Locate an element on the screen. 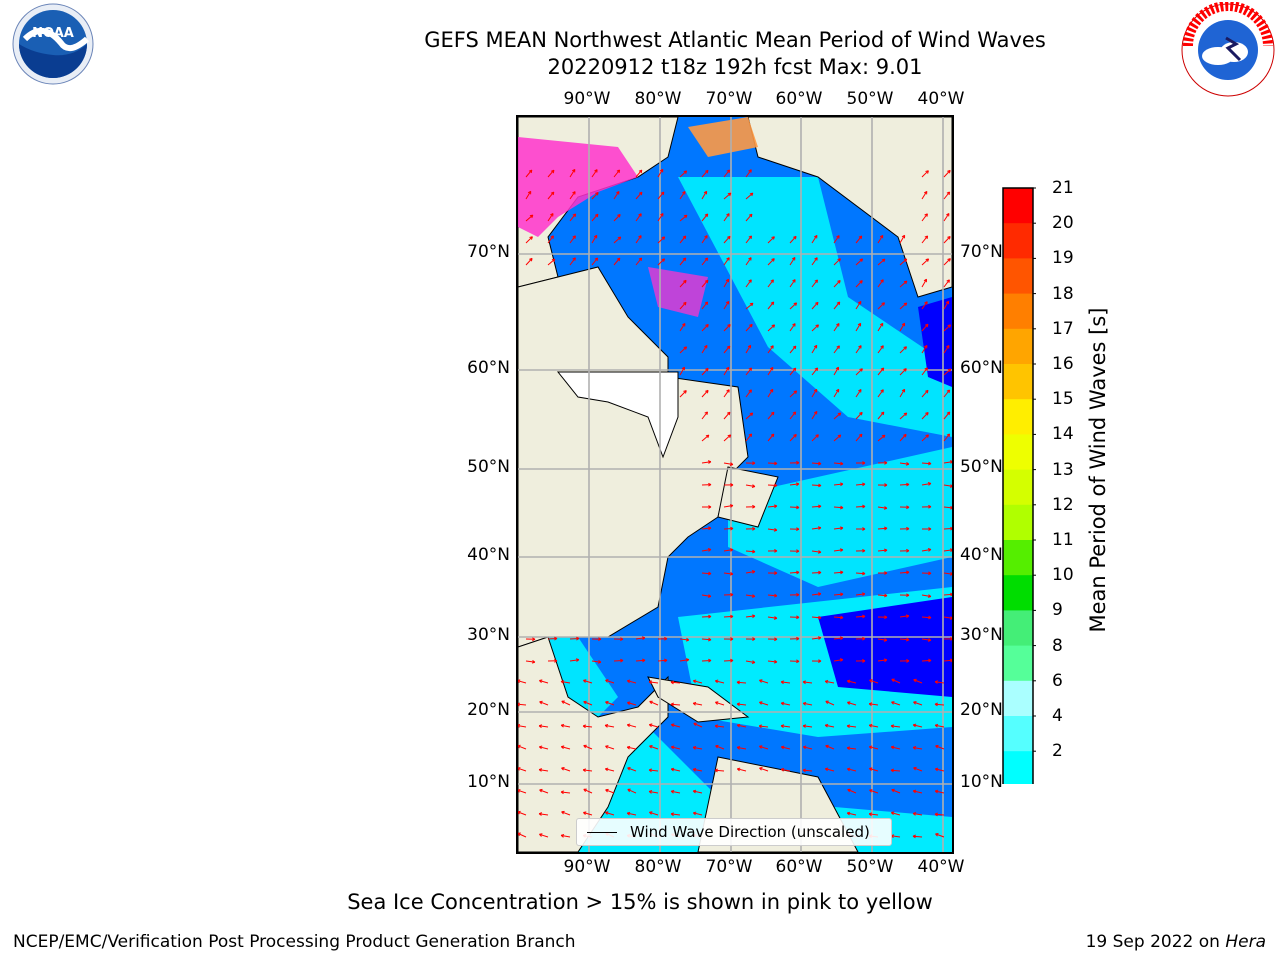  colorbar-tick-label: 8 is located at coordinates (1057, 645).